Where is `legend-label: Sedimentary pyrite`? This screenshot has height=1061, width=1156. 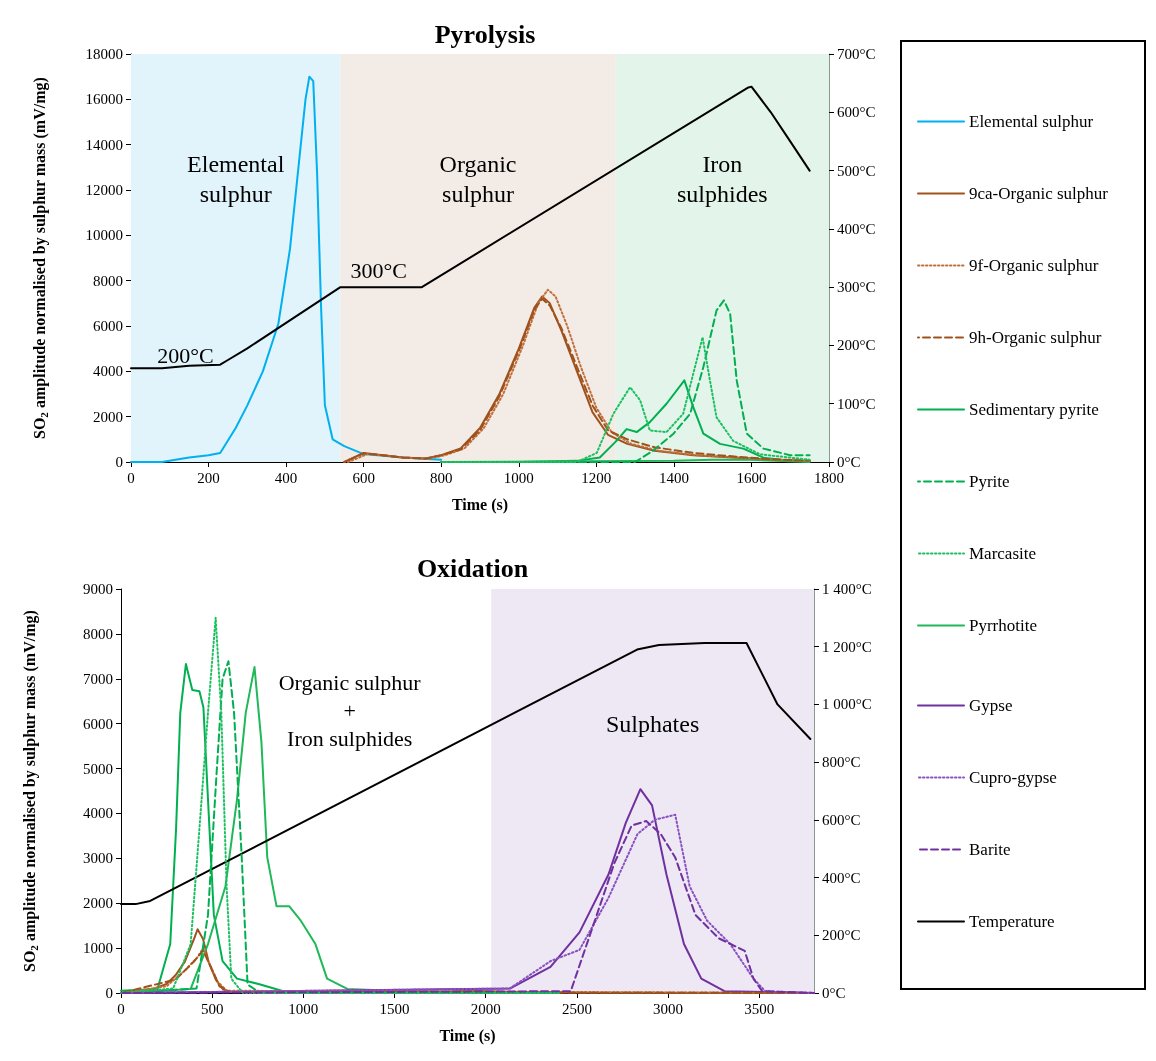
legend-label: Sedimentary pyrite is located at coordinates (1034, 409).